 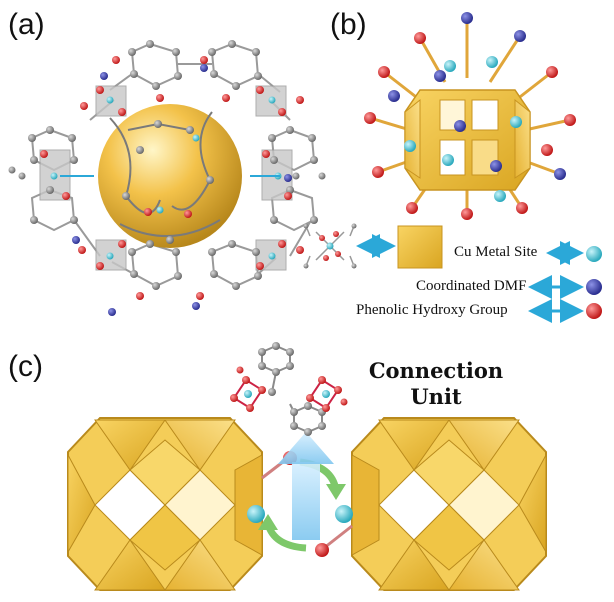 I want to click on connection-unit-title: Connection Unit, so click(x=436, y=384).